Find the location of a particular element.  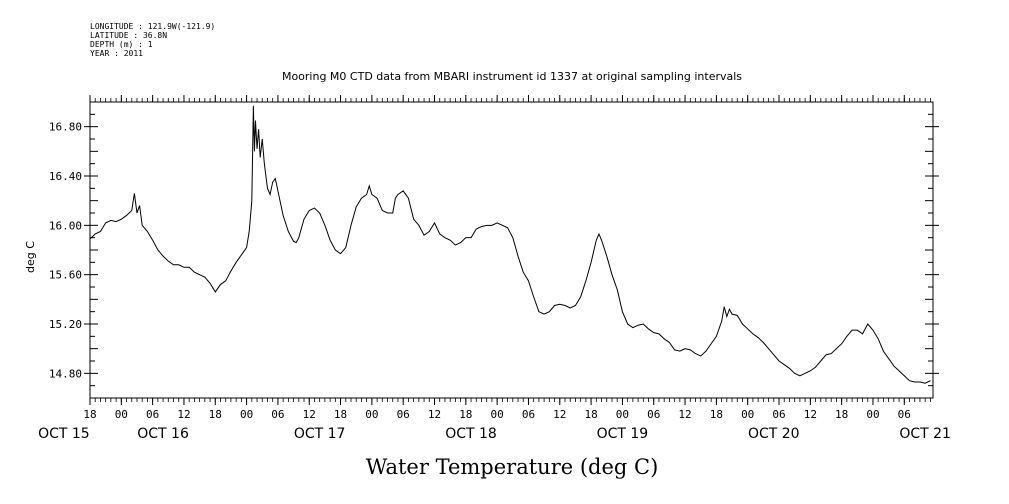

x-day-label: OCT 21 is located at coordinates (925, 434).